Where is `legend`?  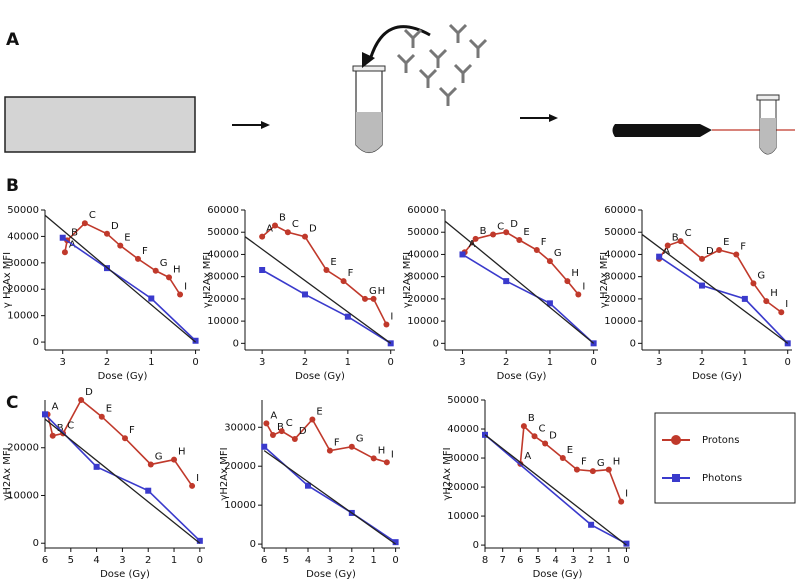 legend is located at coordinates (725, 458).